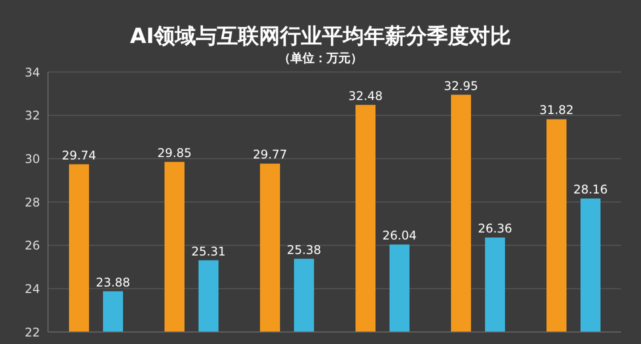 This screenshot has height=344, width=641. Describe the element at coordinates (32, 72) in the screenshot. I see `y-tick-label: 34` at that location.